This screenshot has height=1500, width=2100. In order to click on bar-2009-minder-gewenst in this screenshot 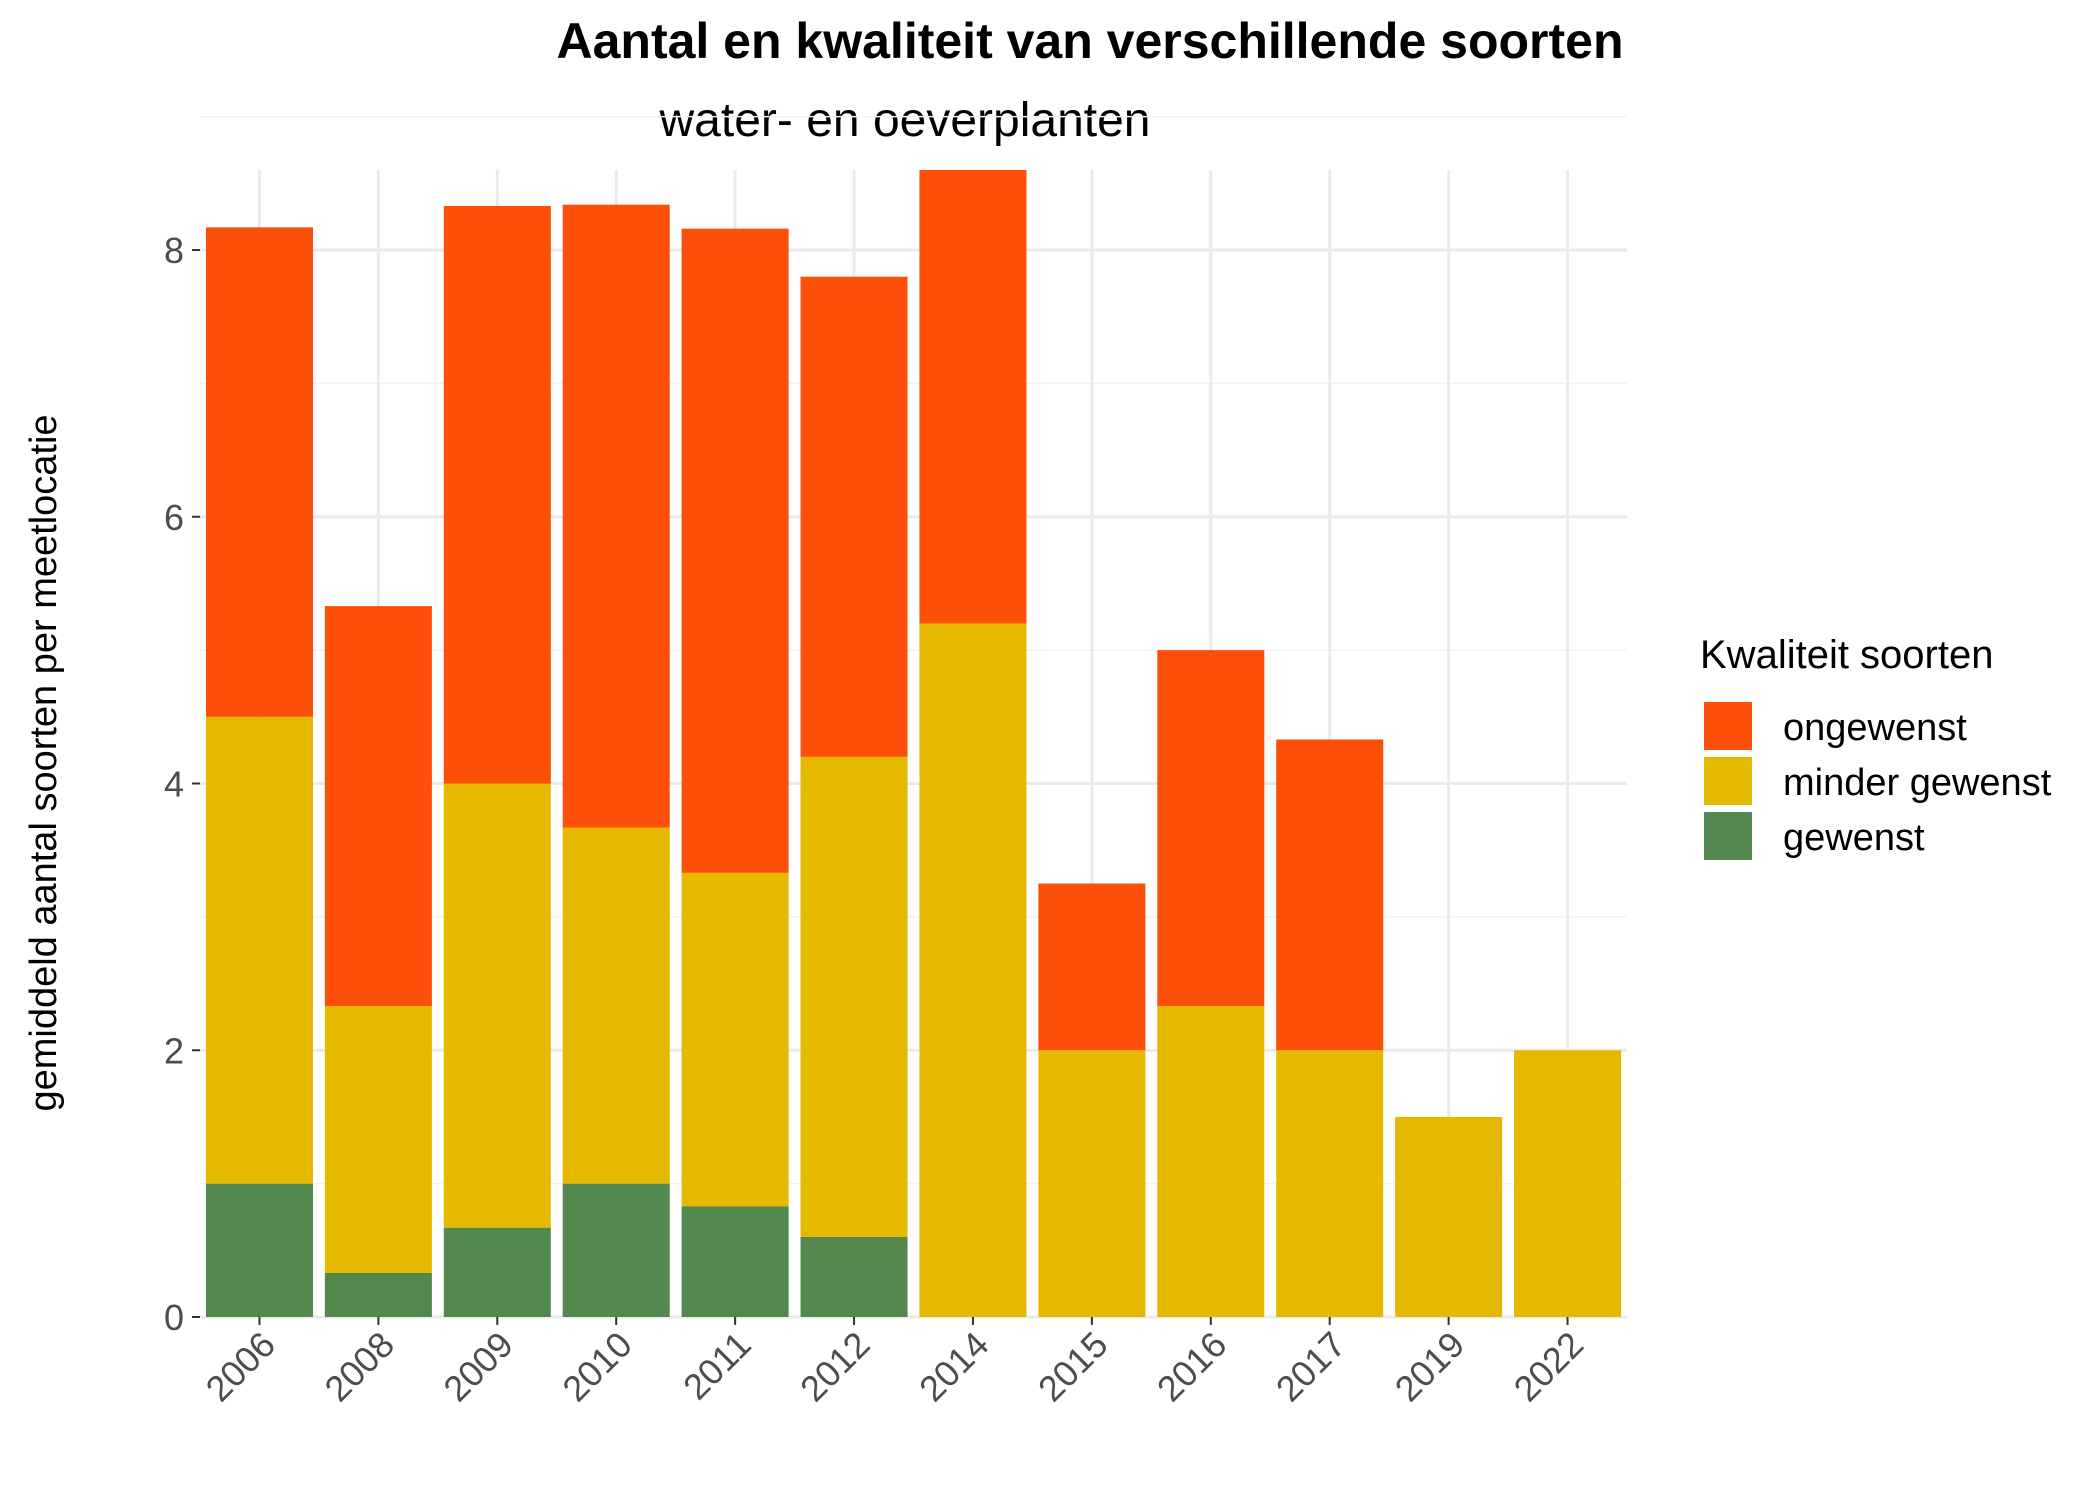, I will do `click(497, 1005)`.